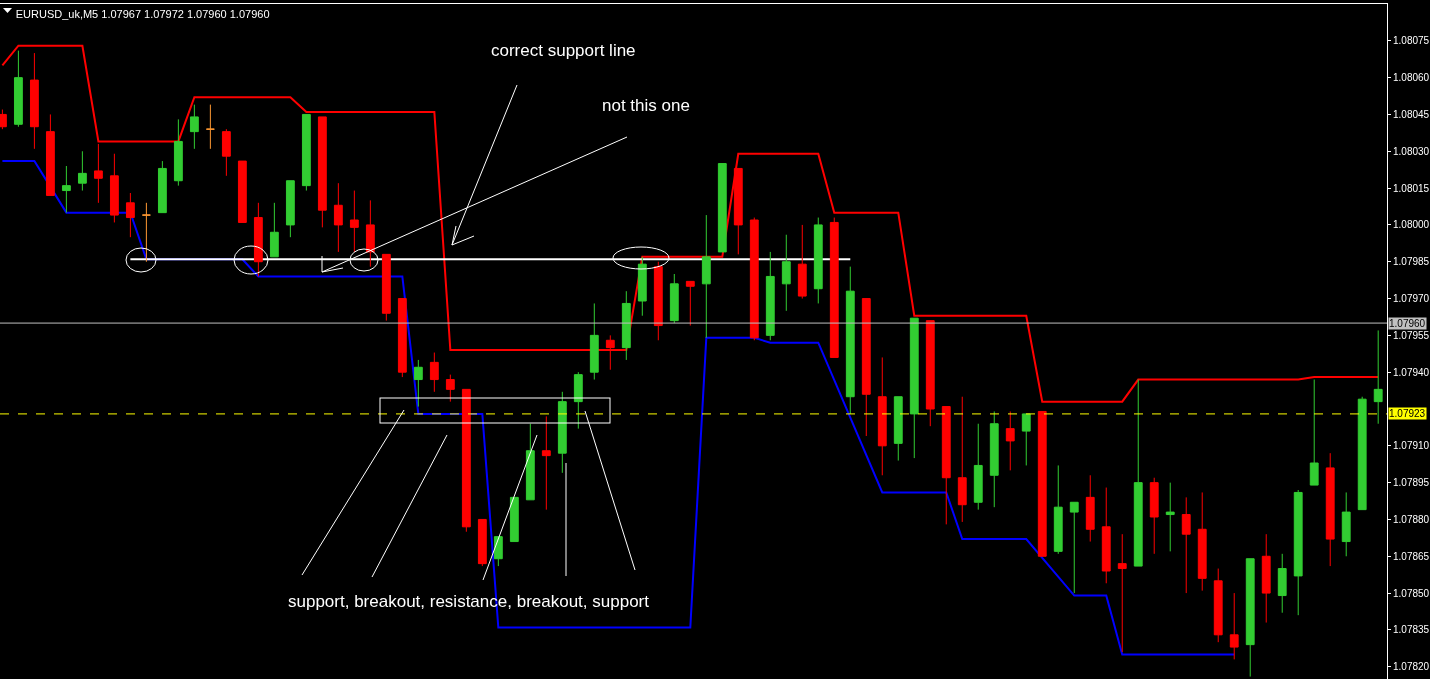 The height and width of the screenshot is (679, 1430). What do you see at coordinates (1411, 483) in the screenshot?
I see `y-tick-label: 1.07895` at bounding box center [1411, 483].